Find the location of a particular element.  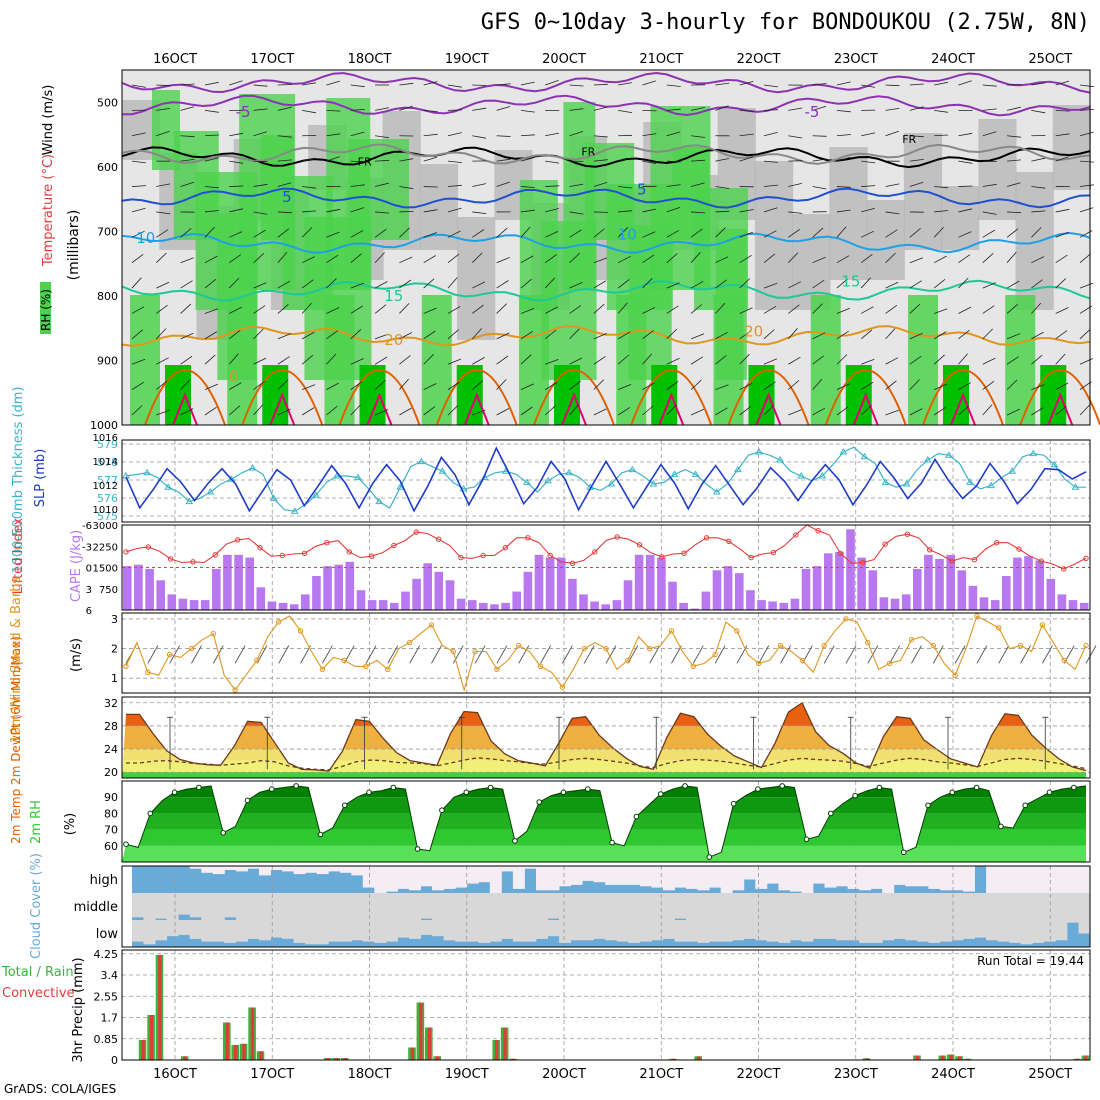

top-date-label: 16OCT is located at coordinates (175, 59).